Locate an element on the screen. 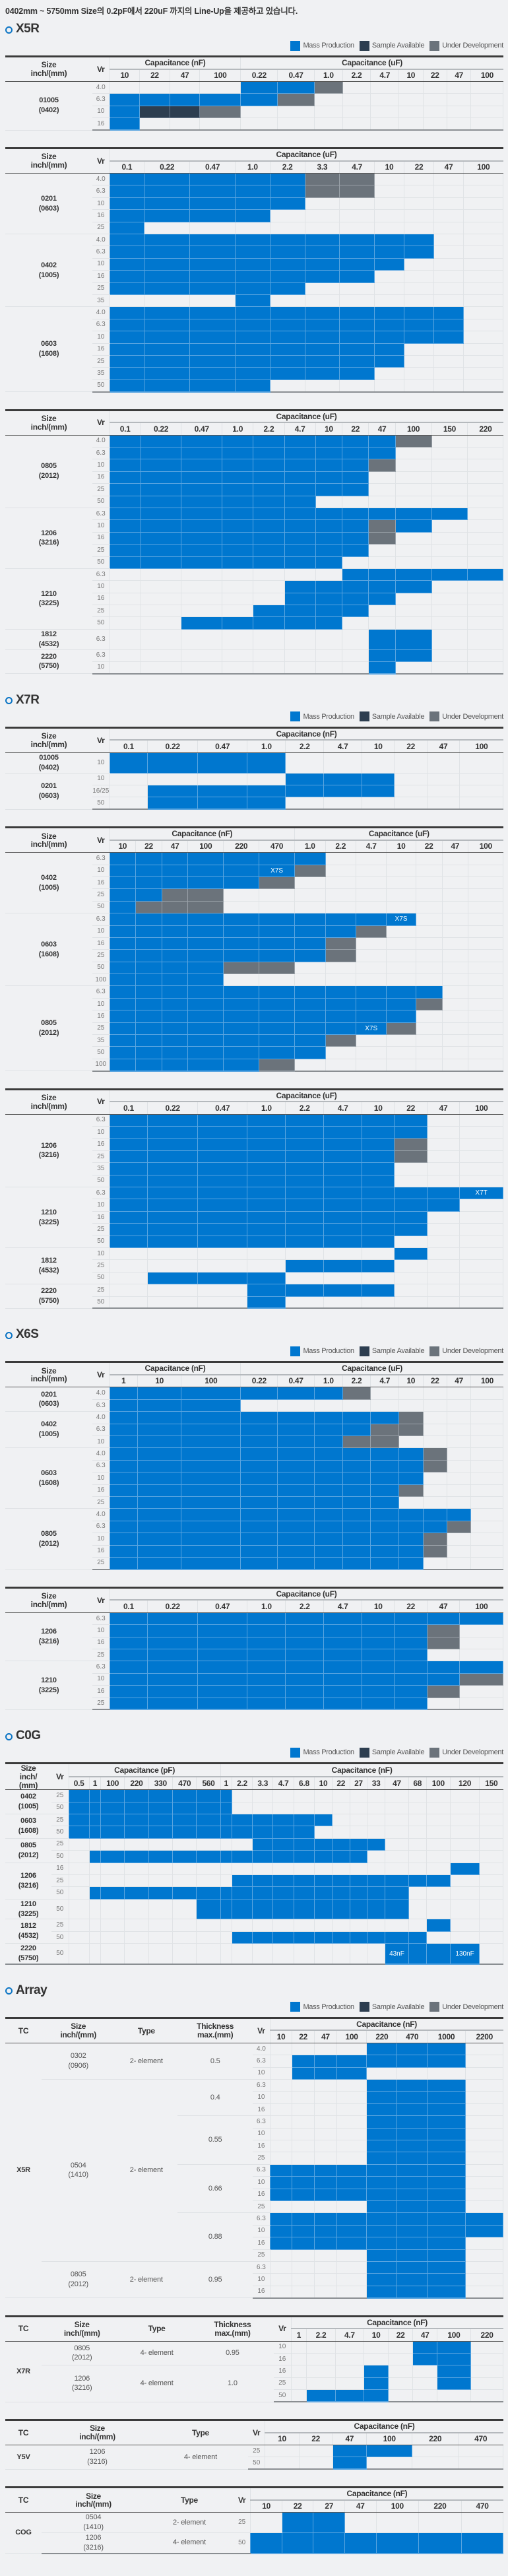 This screenshot has height=2576, width=508. capacitance-column-header: 0.47 is located at coordinates (222, 746).